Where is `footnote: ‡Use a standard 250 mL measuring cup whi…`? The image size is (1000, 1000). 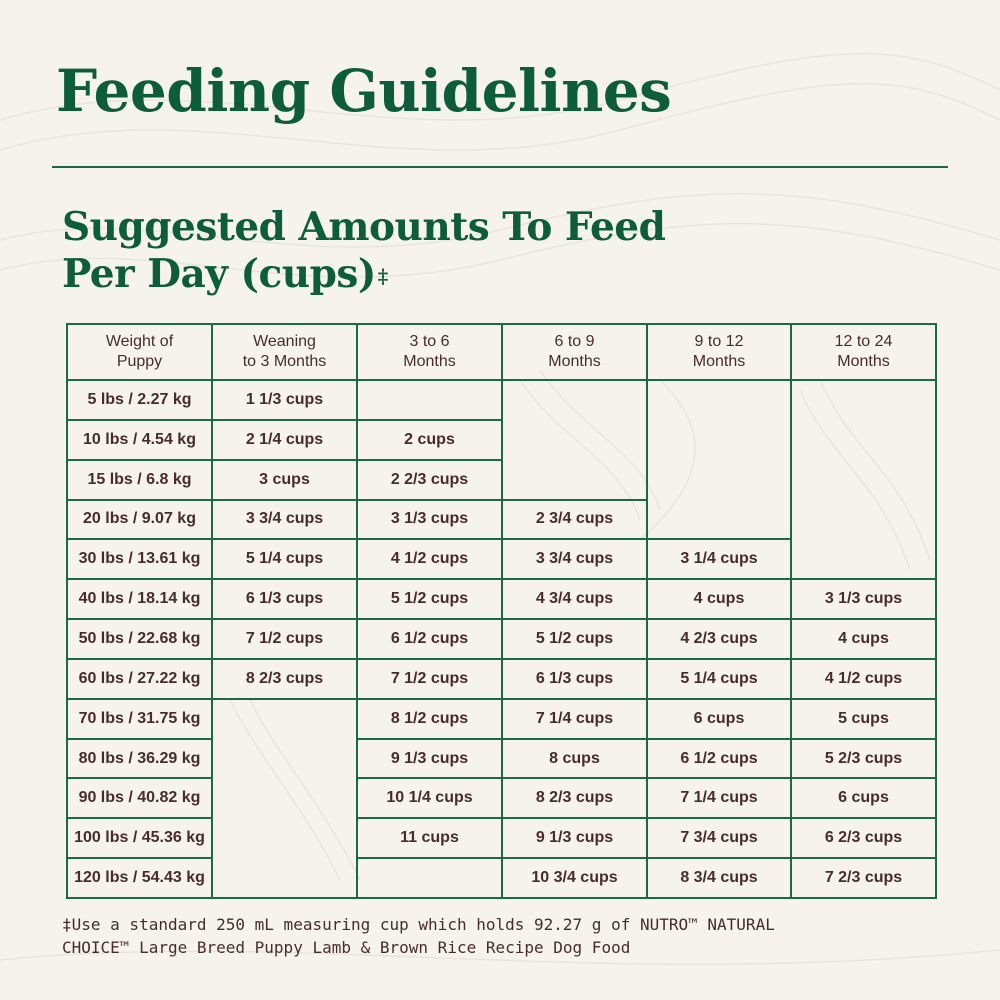 footnote: ‡Use a standard 250 mL measuring cup whi… is located at coordinates (502, 936).